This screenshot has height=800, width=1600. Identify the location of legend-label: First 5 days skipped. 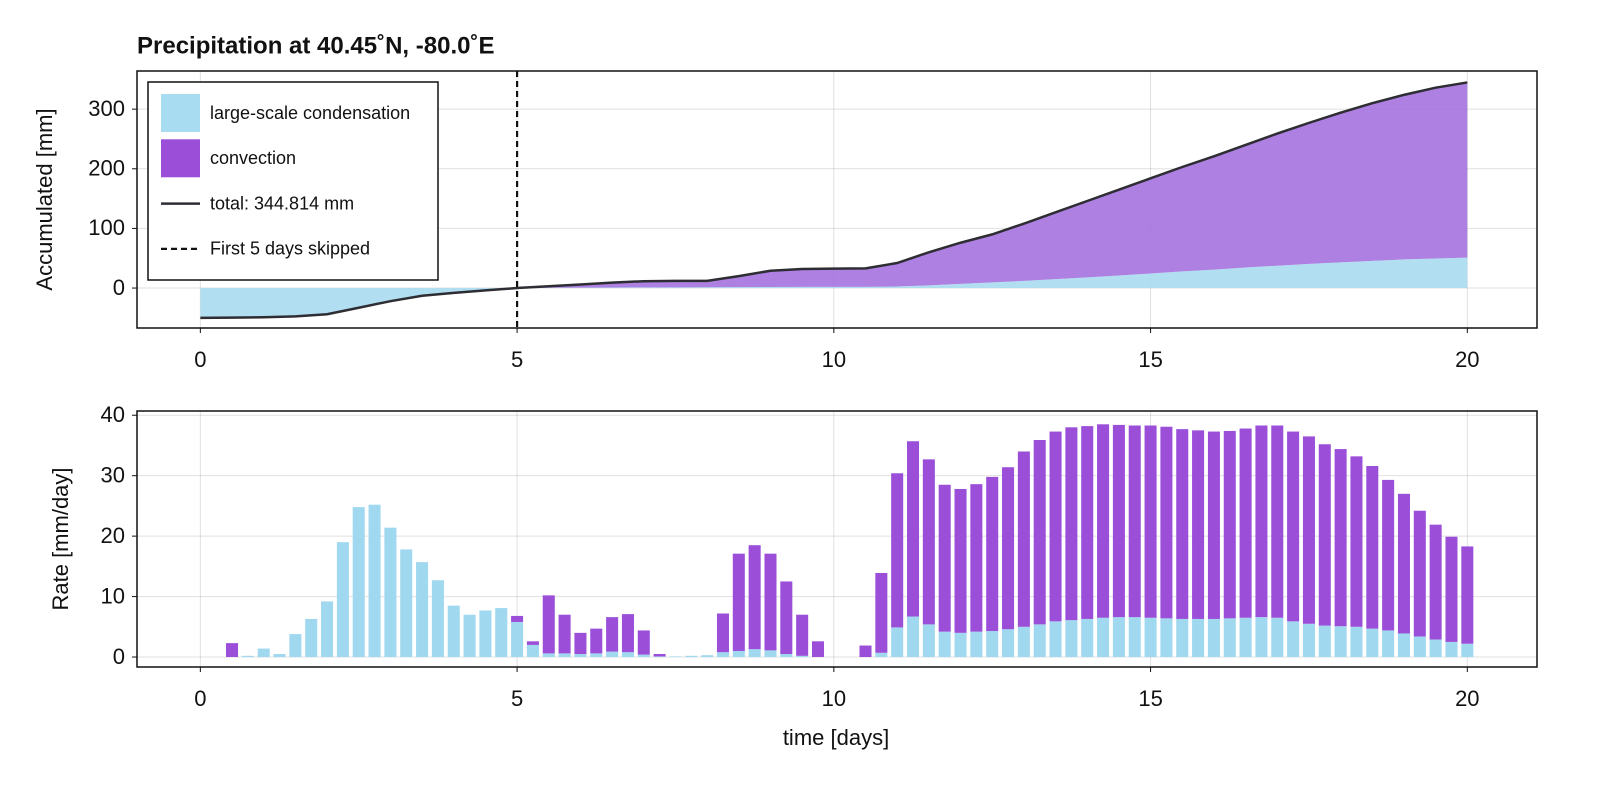
(290, 249).